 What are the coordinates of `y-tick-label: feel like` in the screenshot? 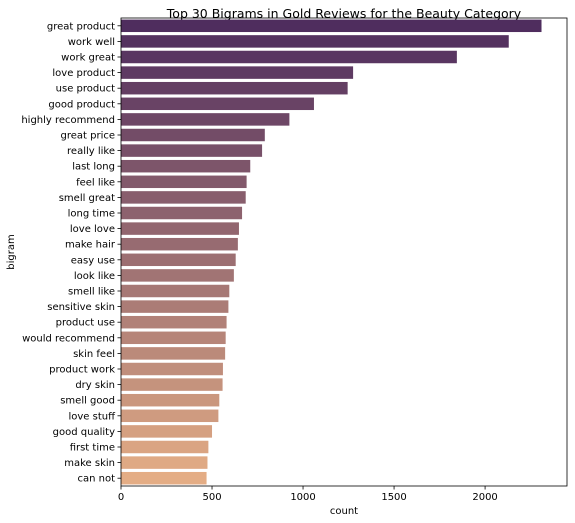 It's located at (95, 182).